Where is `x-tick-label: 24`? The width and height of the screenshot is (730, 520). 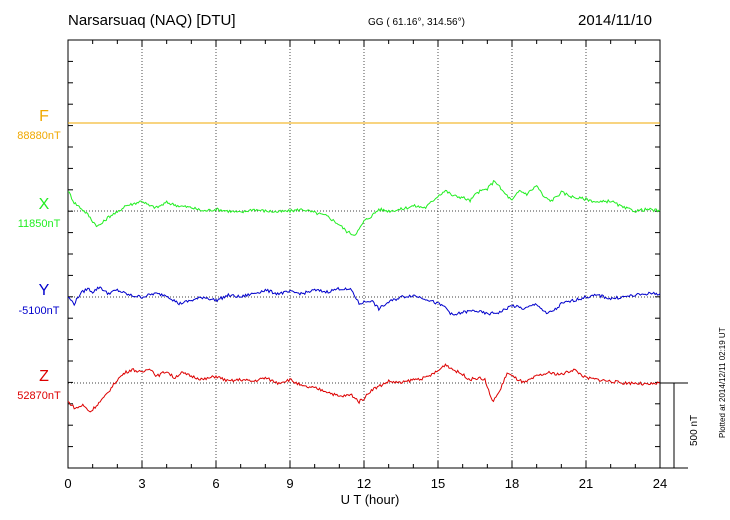
x-tick-label: 24 is located at coordinates (660, 483).